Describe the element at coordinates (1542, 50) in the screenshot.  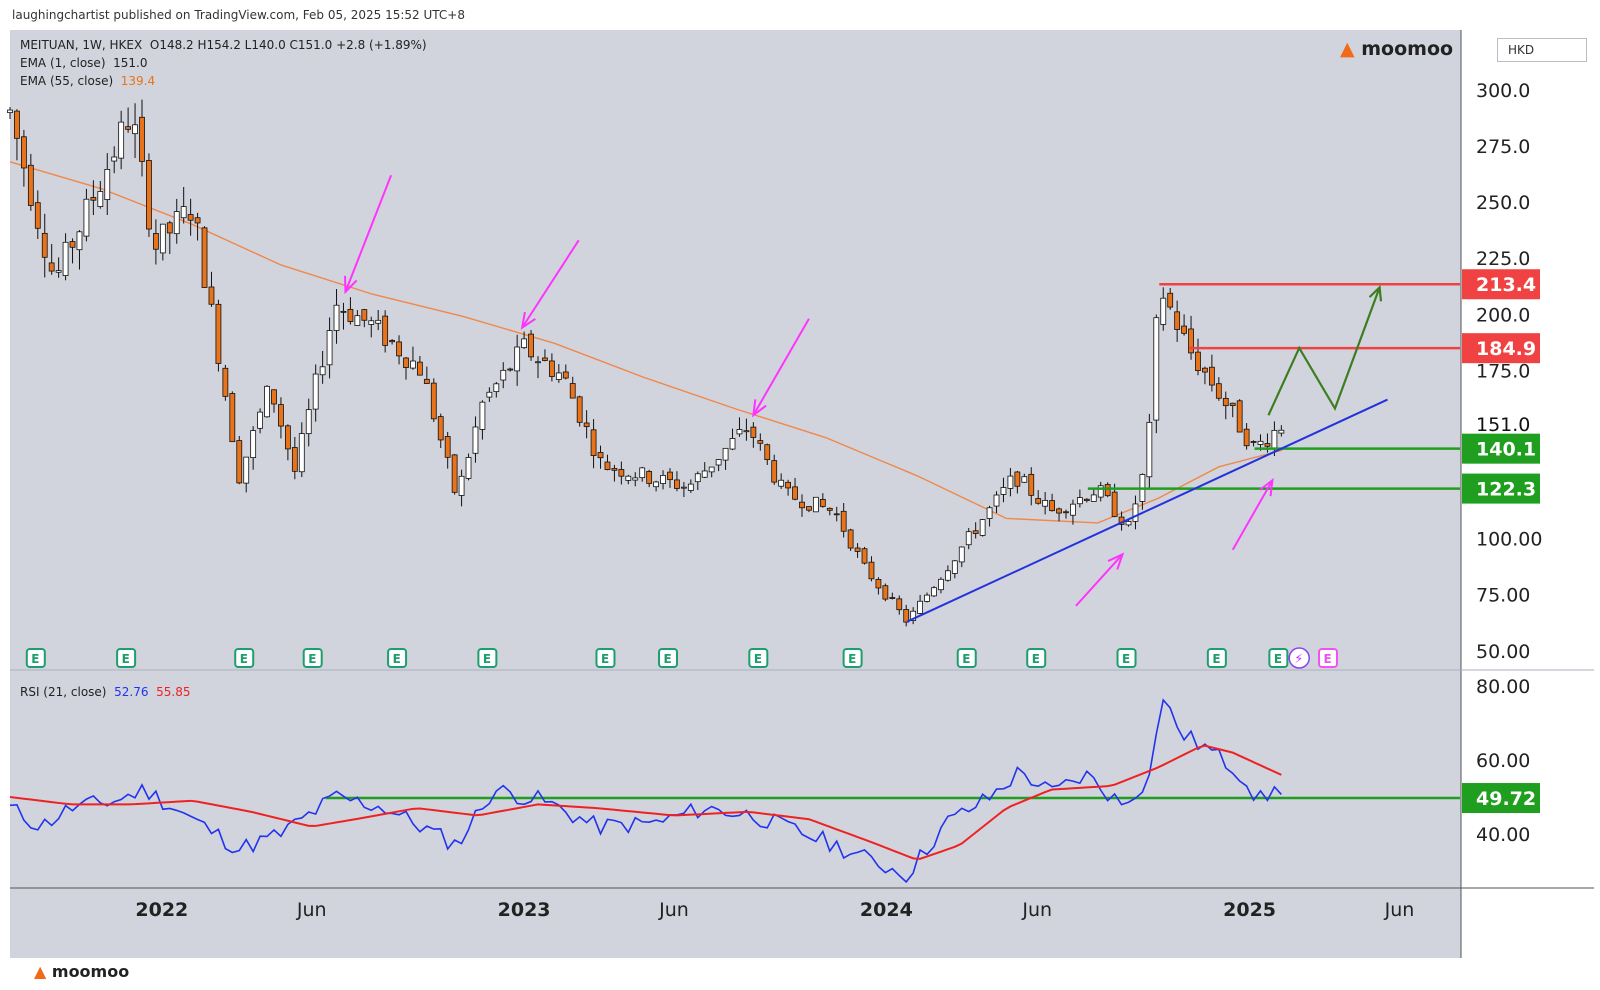
I see `currency-selector: HKD` at that location.